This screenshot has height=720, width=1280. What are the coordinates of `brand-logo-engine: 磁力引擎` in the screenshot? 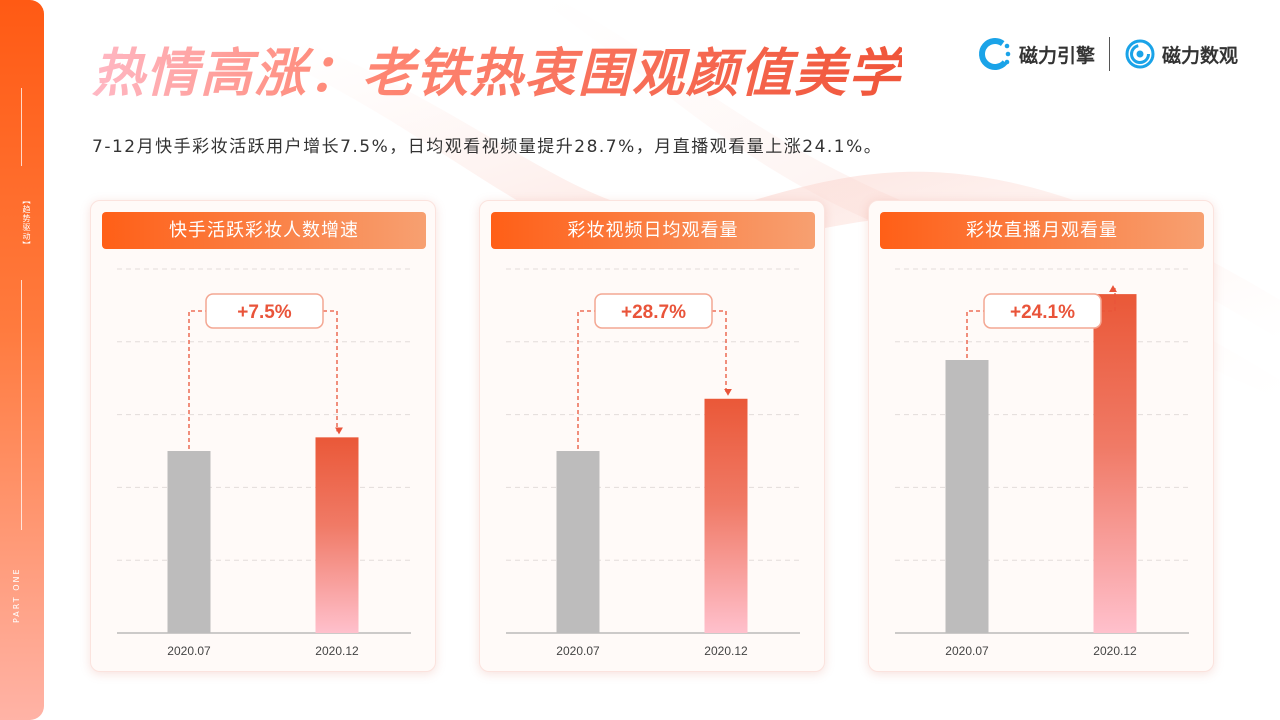 It's located at (1036, 54).